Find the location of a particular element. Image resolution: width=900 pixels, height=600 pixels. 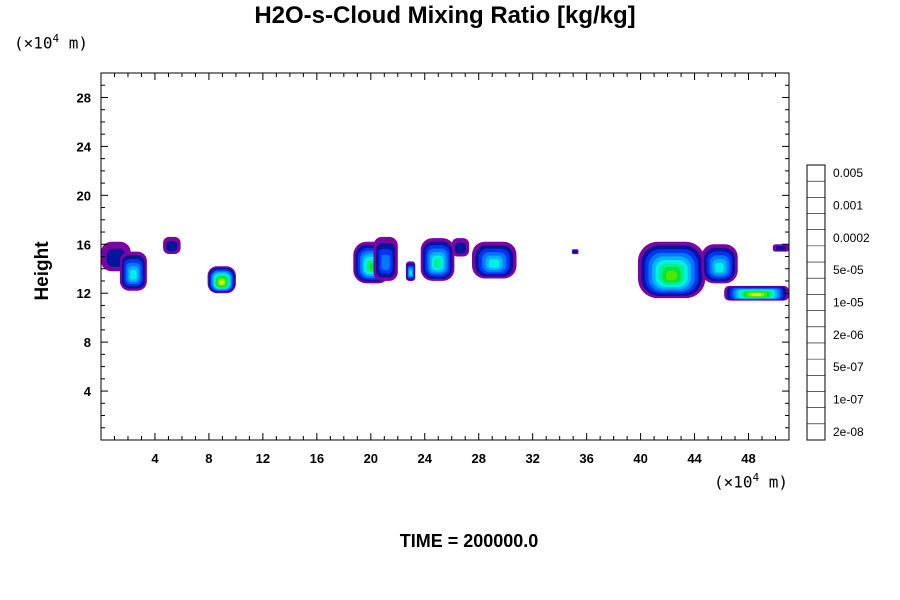

x-tick-label: 32 is located at coordinates (532, 458).